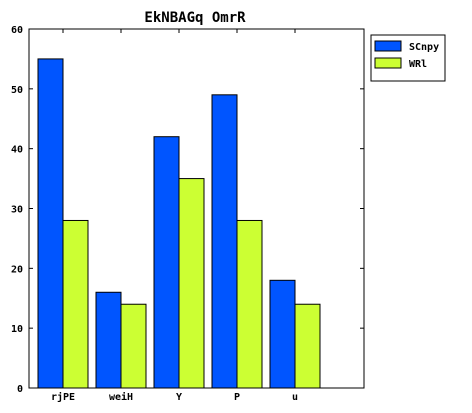 Image resolution: width=472 pixels, height=413 pixels. Describe the element at coordinates (75, 304) in the screenshot. I see `bar-WRl-rjPE` at that location.